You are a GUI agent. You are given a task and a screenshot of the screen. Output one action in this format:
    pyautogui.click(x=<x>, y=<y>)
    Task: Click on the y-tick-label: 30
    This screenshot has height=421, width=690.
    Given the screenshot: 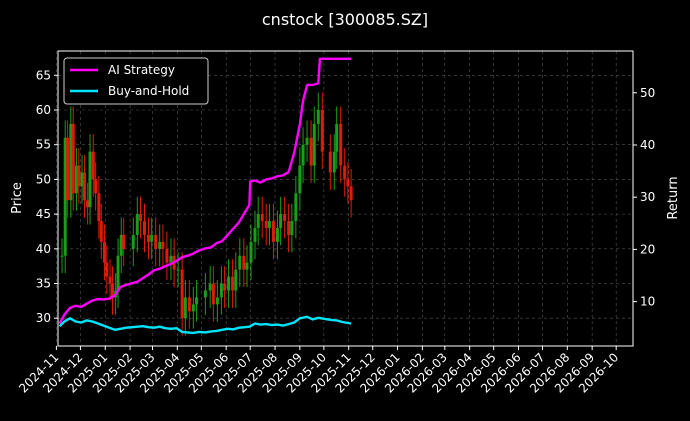 What is the action you would take?
    pyautogui.click(x=43, y=318)
    